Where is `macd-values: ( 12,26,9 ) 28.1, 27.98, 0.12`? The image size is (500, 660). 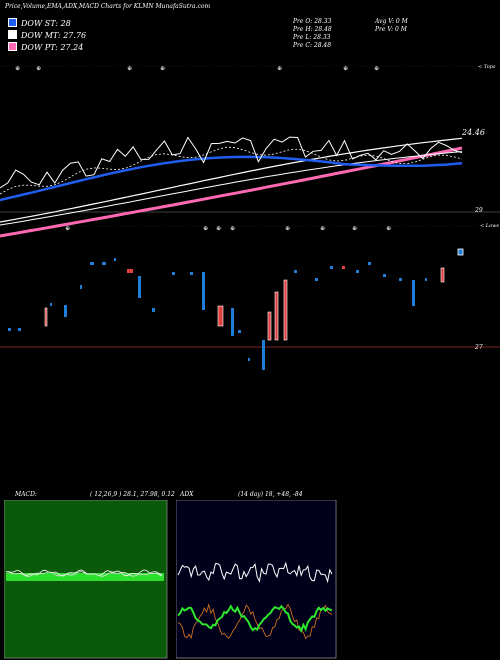 macd-values: ( 12,26,9 ) 28.1, 27.98, 0.12 is located at coordinates (132, 494).